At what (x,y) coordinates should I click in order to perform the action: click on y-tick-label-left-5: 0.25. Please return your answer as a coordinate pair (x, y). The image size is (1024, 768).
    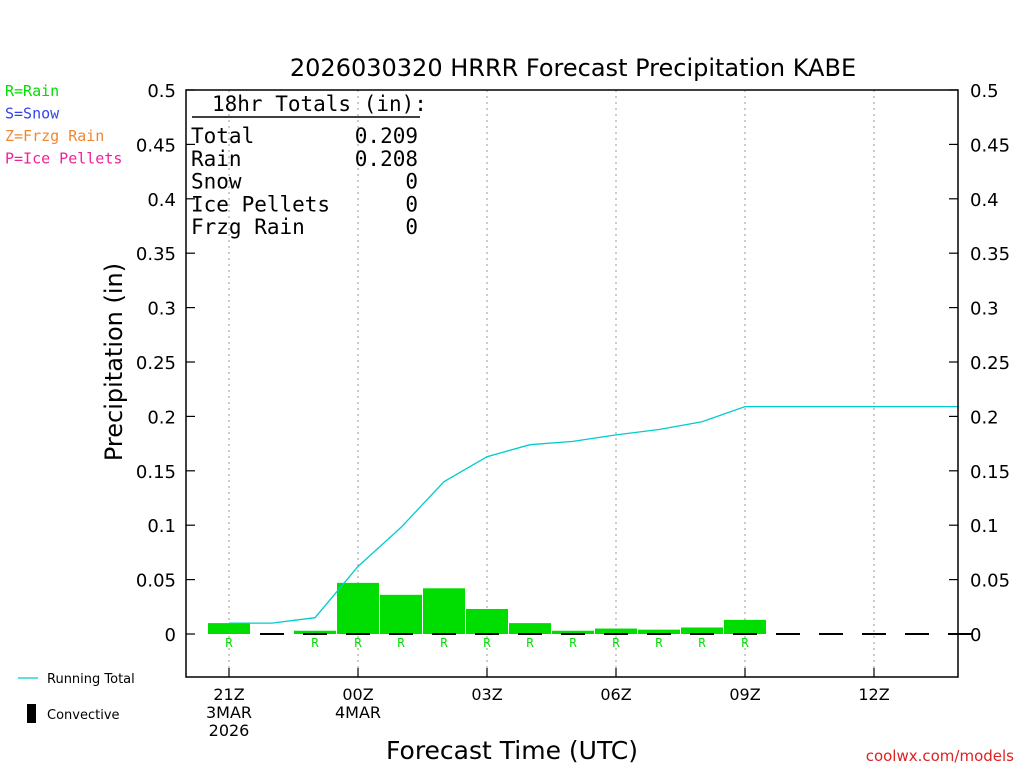
    Looking at the image, I should click on (156, 363).